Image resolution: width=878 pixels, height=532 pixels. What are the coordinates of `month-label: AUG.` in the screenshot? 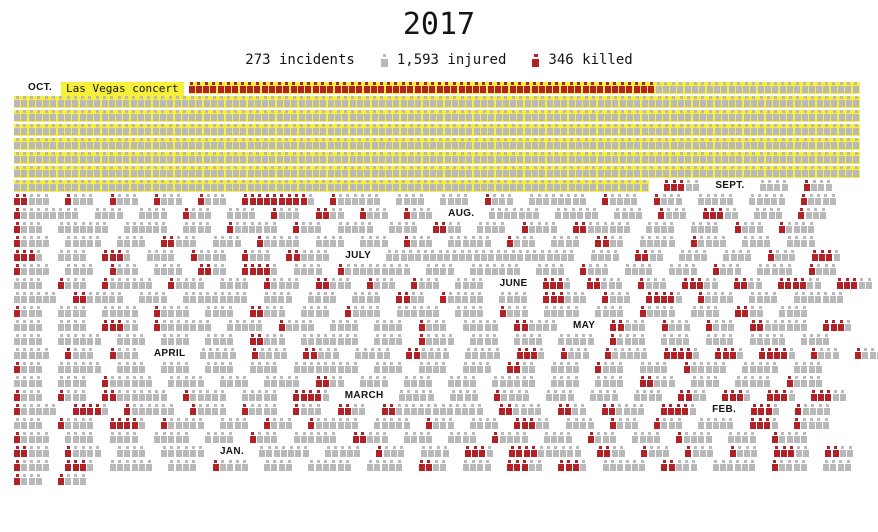 It's located at (461, 213).